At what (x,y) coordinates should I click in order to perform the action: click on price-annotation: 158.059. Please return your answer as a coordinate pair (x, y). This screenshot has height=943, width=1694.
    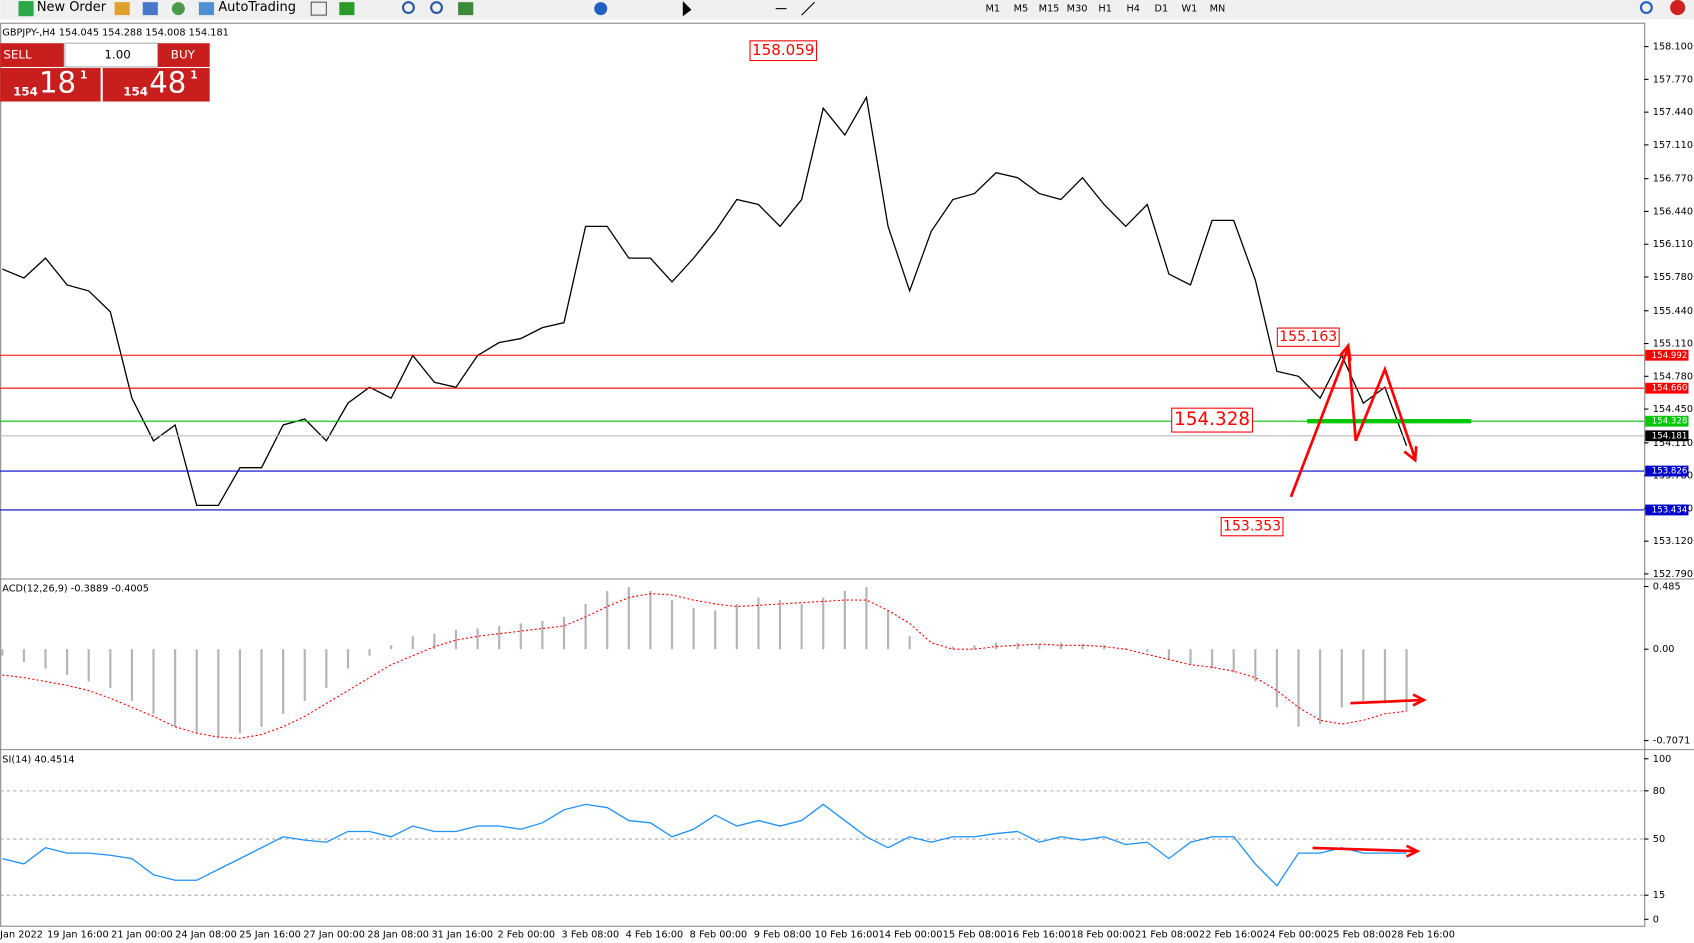
    Looking at the image, I should click on (783, 50).